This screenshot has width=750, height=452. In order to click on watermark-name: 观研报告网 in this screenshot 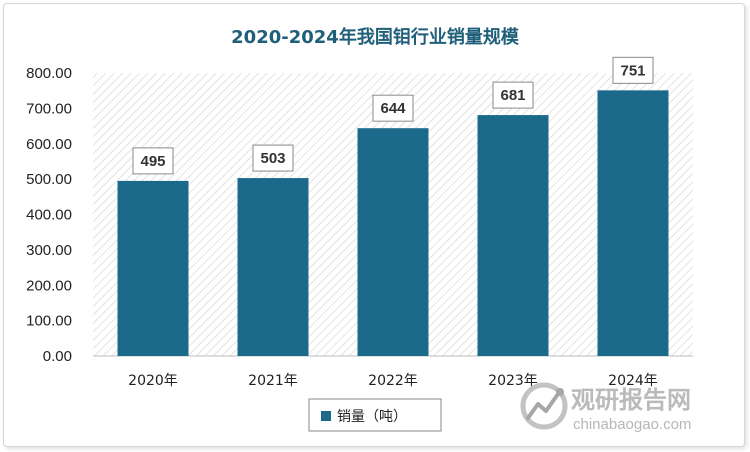, I will do `click(631, 400)`.